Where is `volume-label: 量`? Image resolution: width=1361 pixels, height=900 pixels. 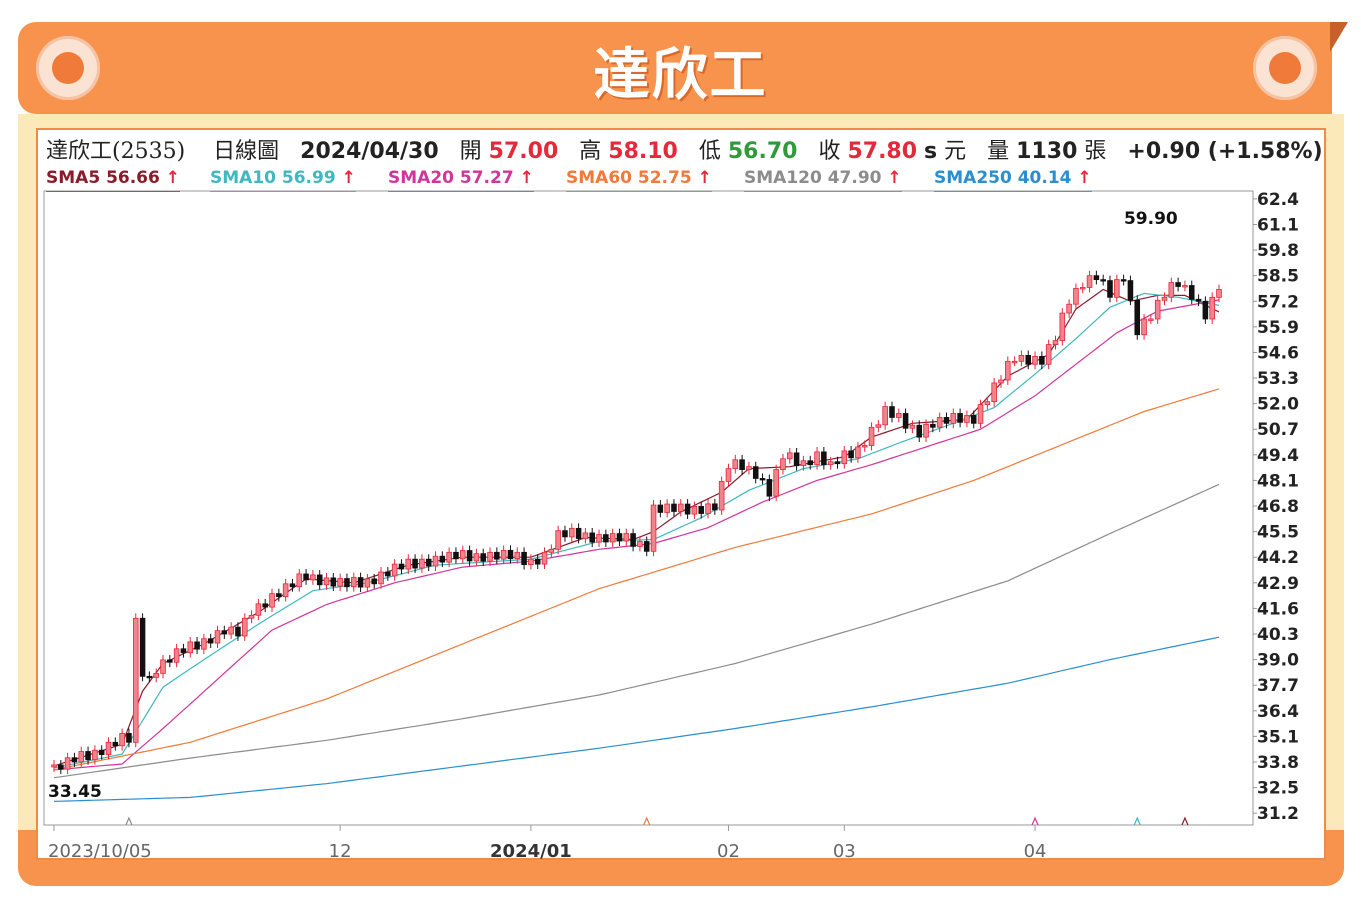 volume-label: 量 is located at coordinates (998, 151).